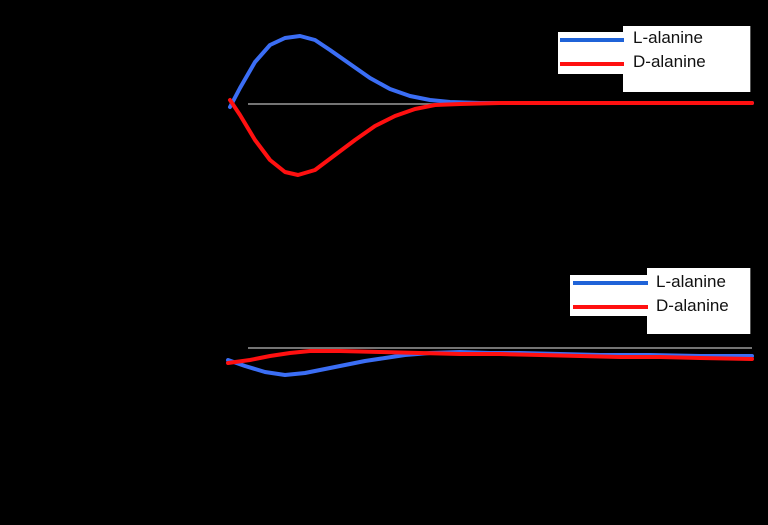  What do you see at coordinates (491, 137) in the screenshot?
I see `top-series-d-alanine` at bounding box center [491, 137].